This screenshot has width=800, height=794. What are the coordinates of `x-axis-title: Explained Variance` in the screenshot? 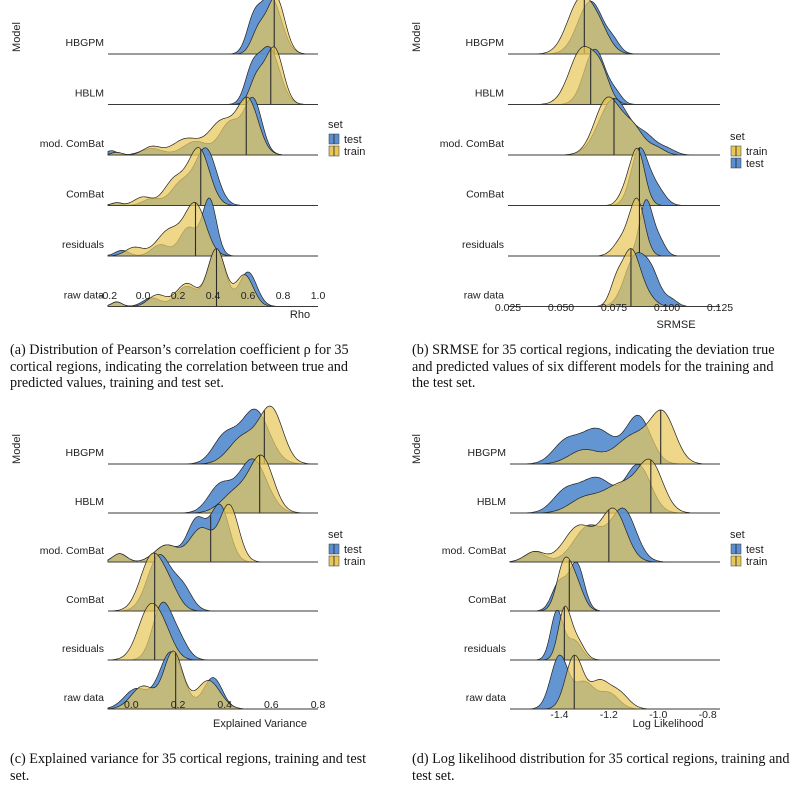 It's located at (260, 724).